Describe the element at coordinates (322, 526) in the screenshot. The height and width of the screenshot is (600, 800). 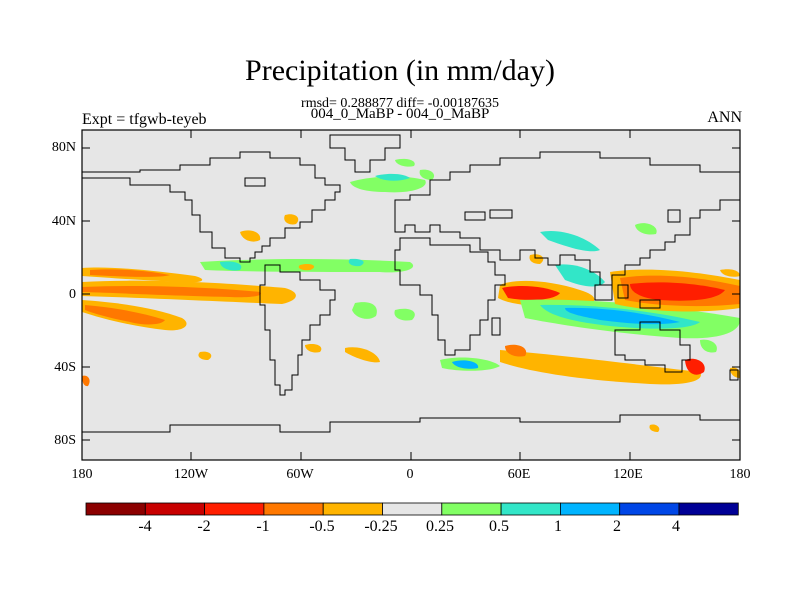
I see `colorbar-label: -0.5` at that location.